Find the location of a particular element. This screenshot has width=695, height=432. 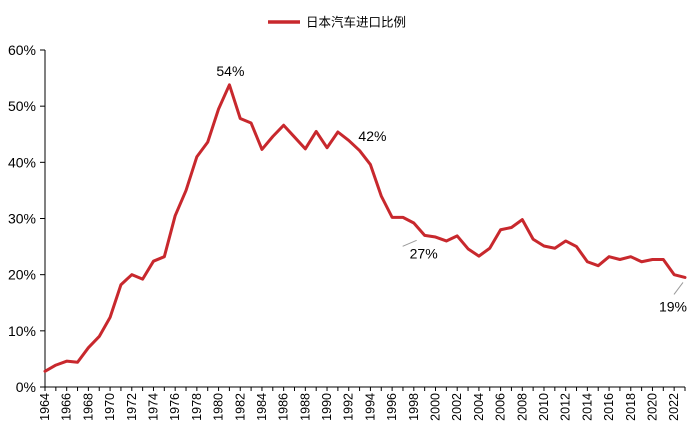

x-tick-label: 2012 is located at coordinates (566, 407).